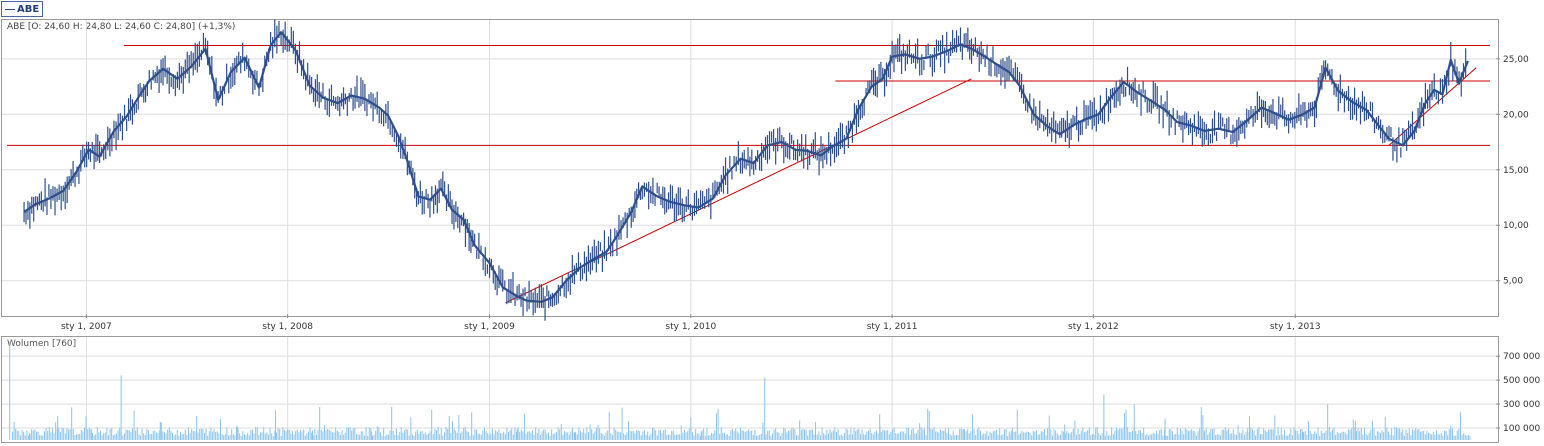 This screenshot has height=446, width=1544. What do you see at coordinates (1521, 429) in the screenshot?
I see `volume-y-tick-label: 100 000` at bounding box center [1521, 429].